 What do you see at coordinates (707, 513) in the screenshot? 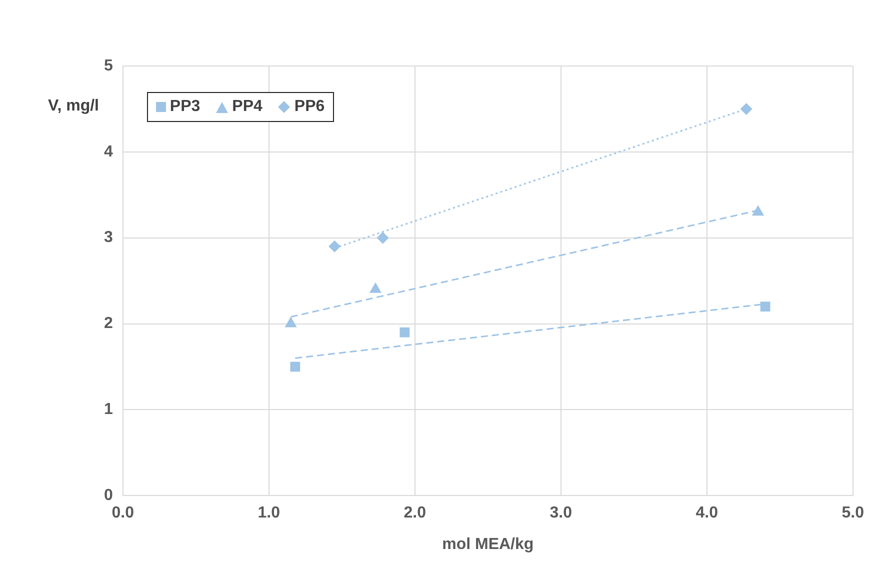
I see `x-tick-label: 4.0` at bounding box center [707, 513].